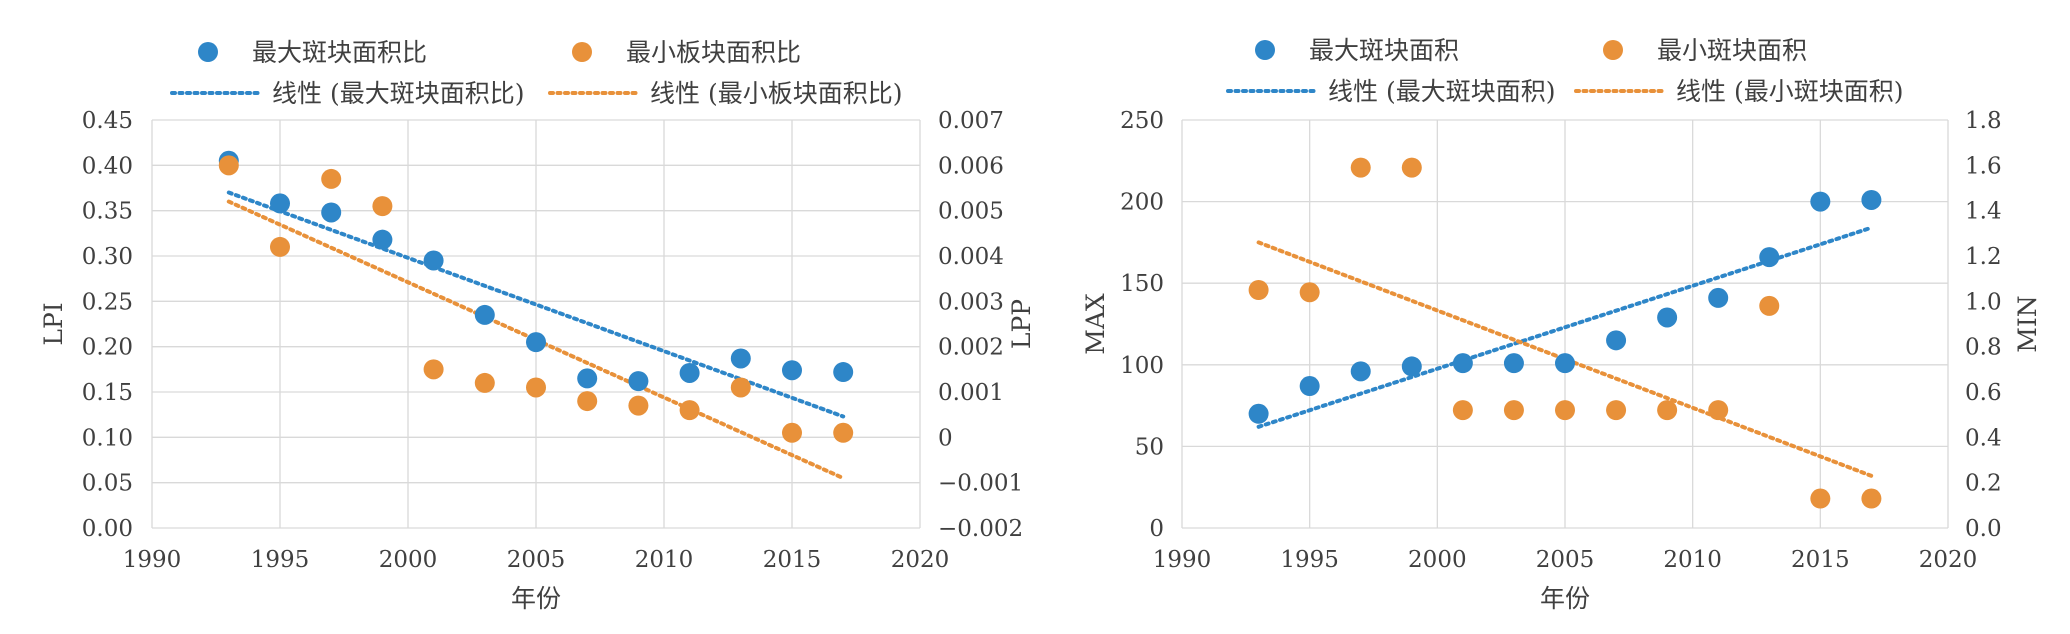 The height and width of the screenshot is (634, 2070). What do you see at coordinates (1095, 324) in the screenshot?
I see `y-axis-title: MAX` at bounding box center [1095, 324].